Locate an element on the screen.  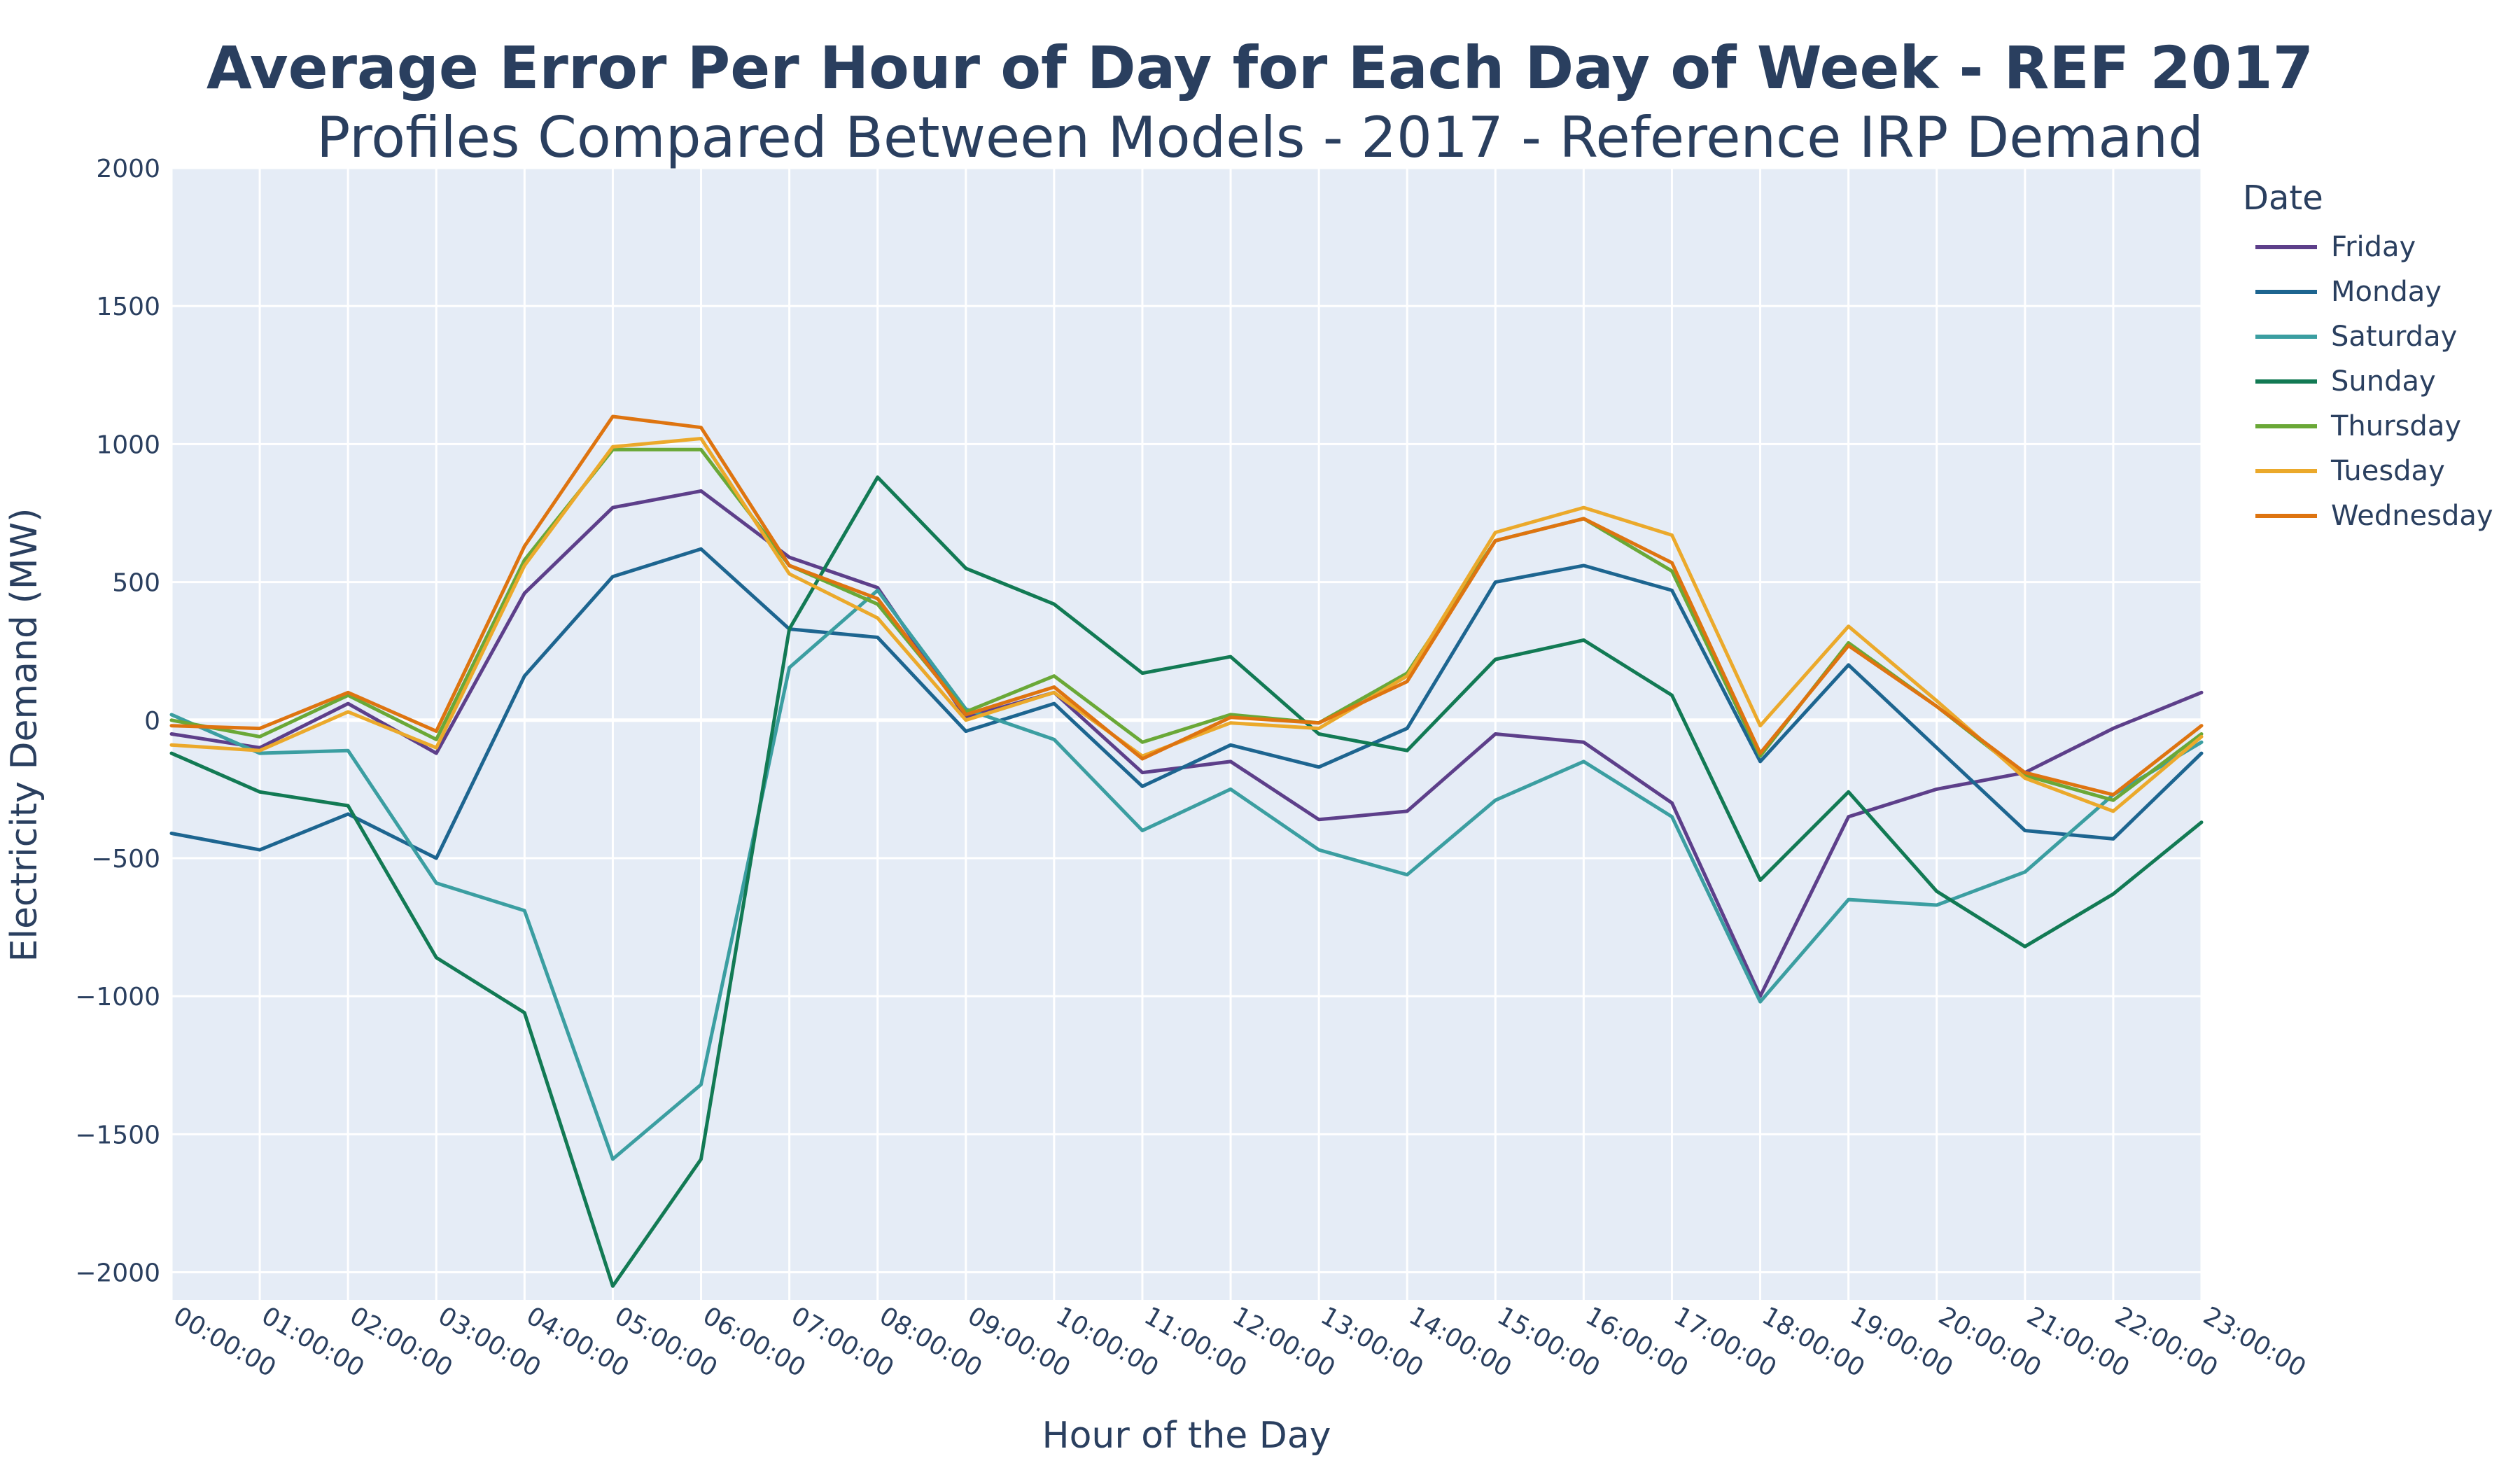
x-axis-label: Hour of the Day is located at coordinates (1186, 1436).